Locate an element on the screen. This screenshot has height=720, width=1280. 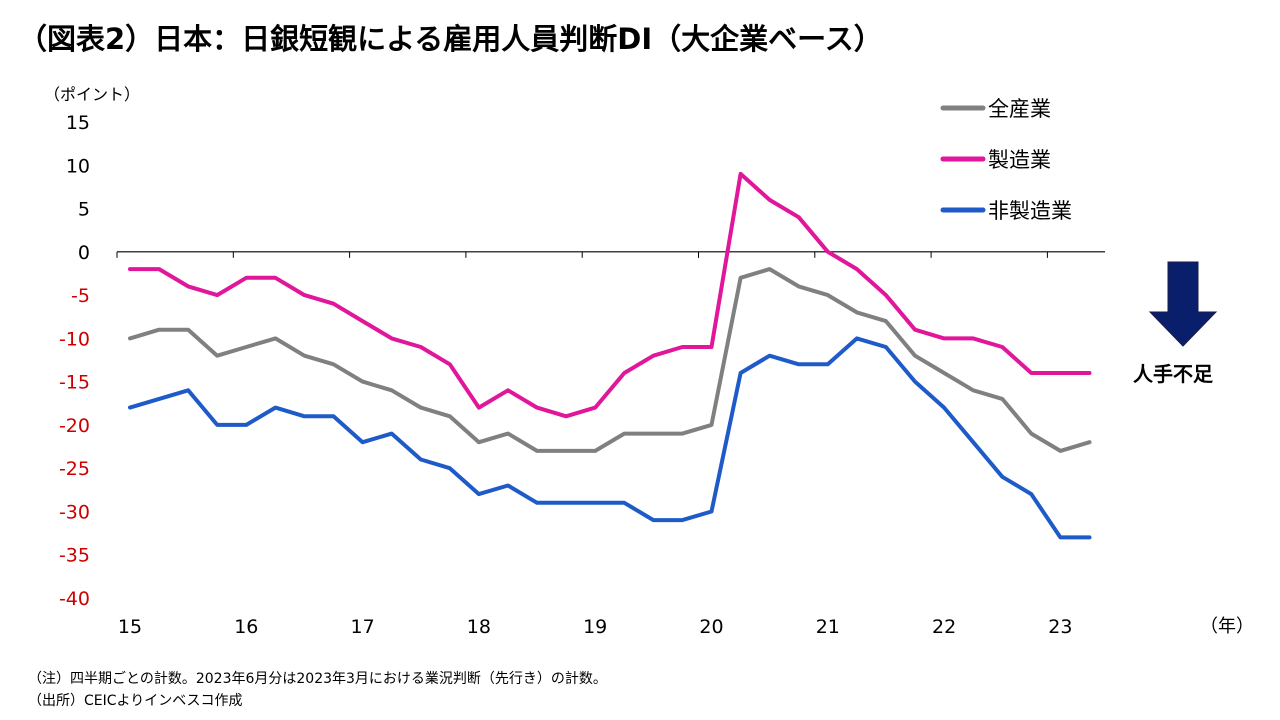
source-note: （出所）CEICよりインベスコ作成 is located at coordinates (135, 701).